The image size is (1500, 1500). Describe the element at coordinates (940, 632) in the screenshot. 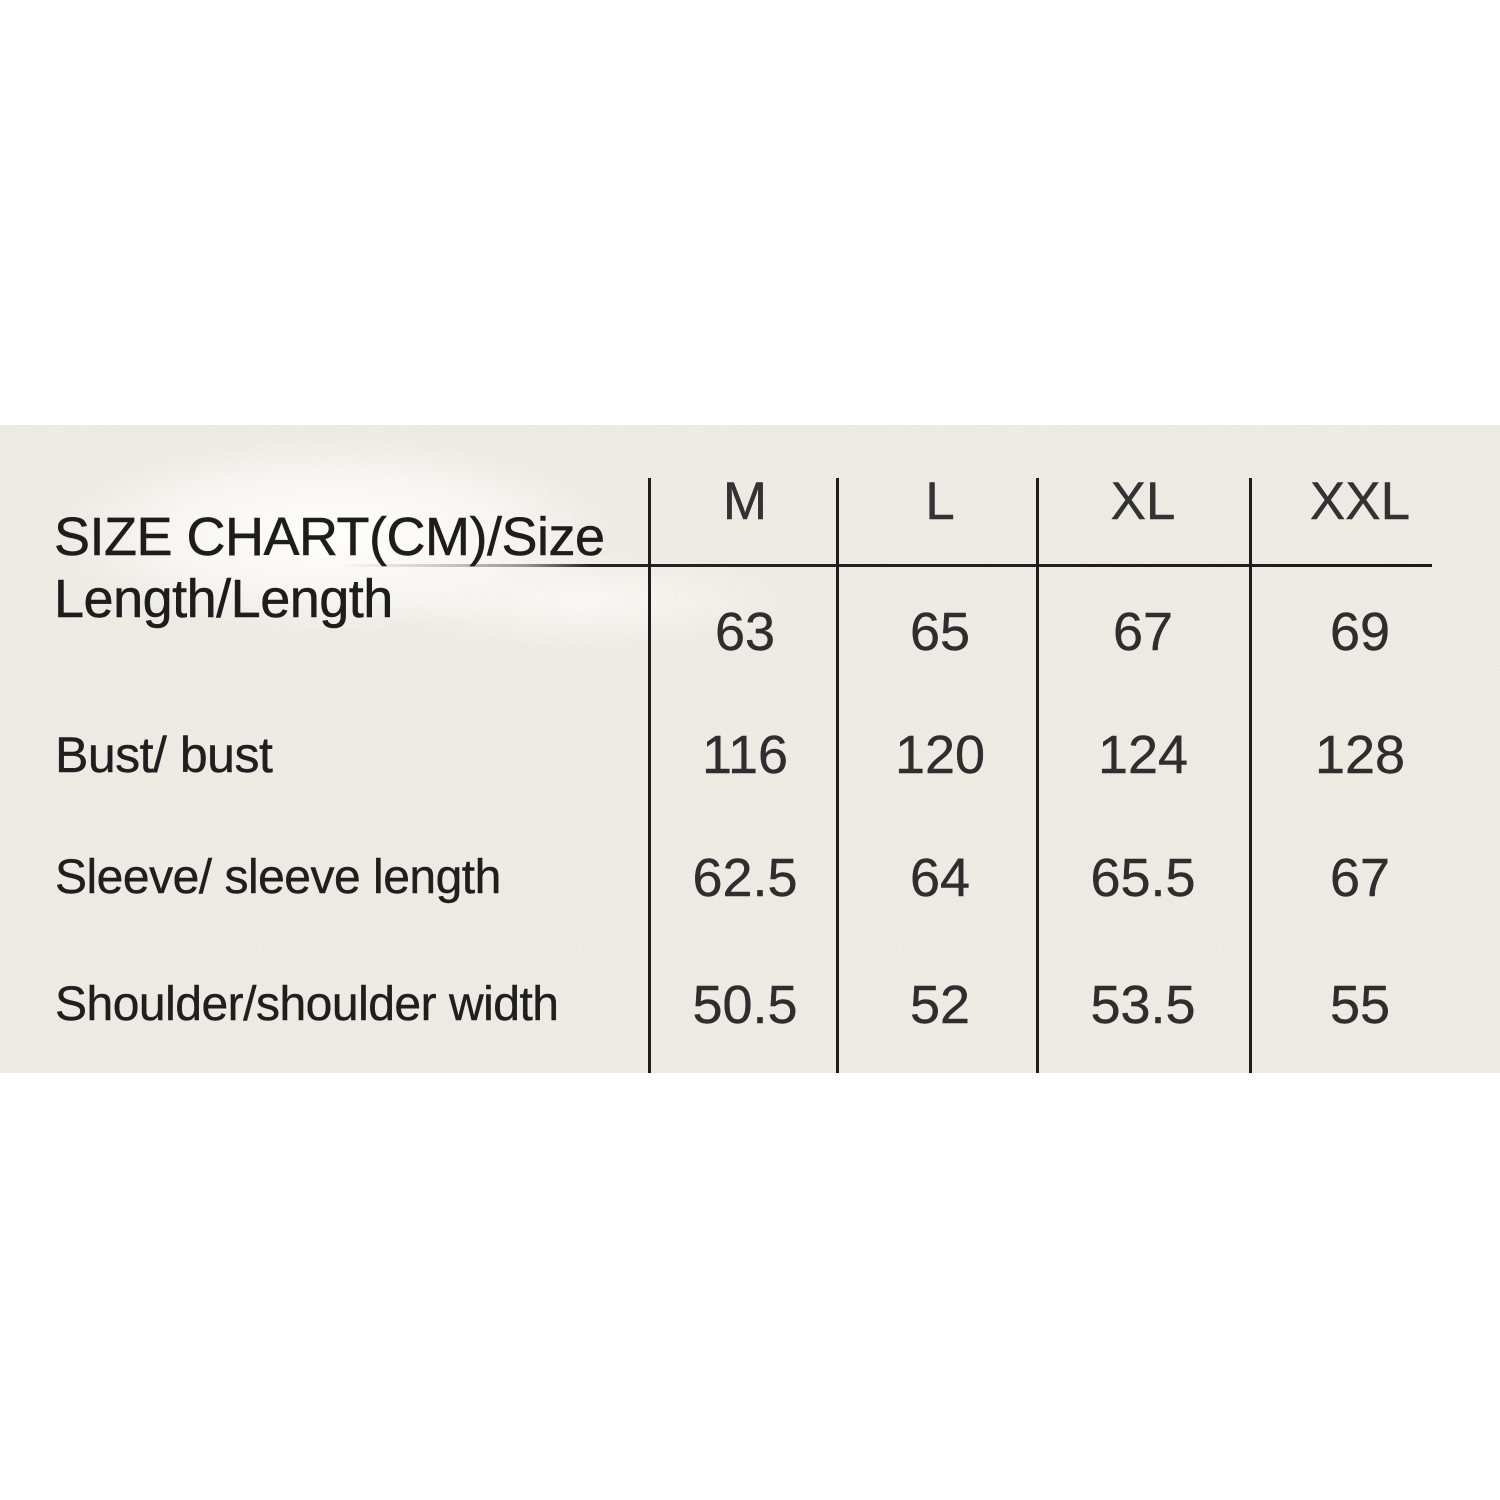

I see `size-value-cell: 65` at that location.